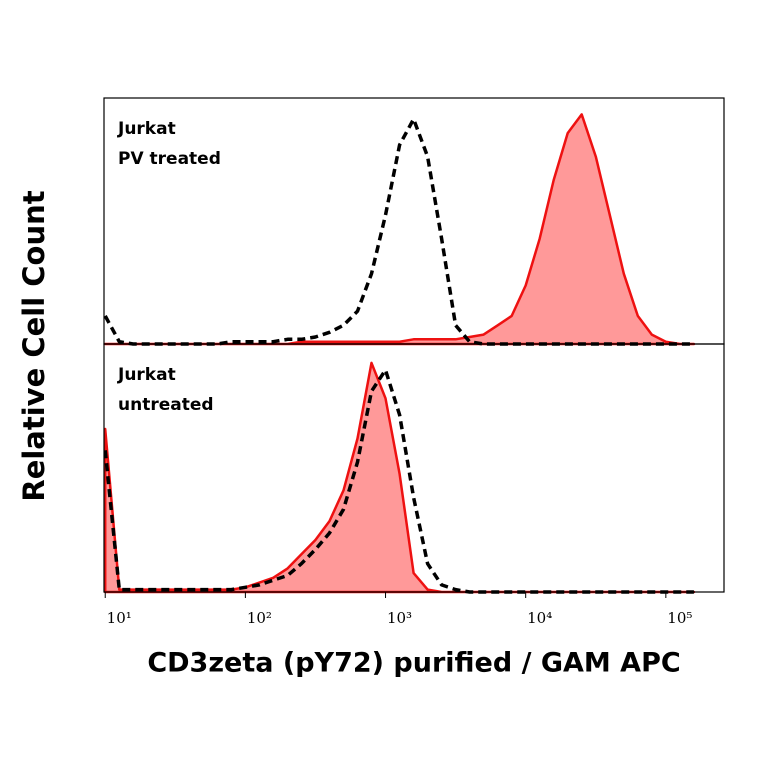 This screenshot has height=764, width=764. What do you see at coordinates (399, 618) in the screenshot?
I see `x-tick-label: 10³` at bounding box center [399, 618].